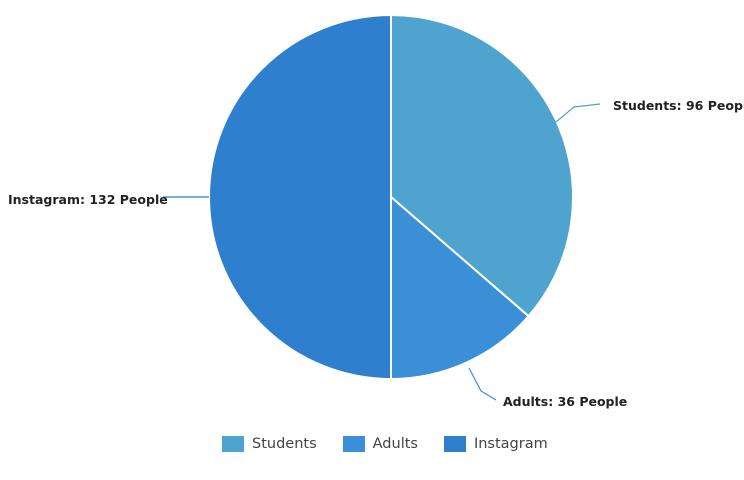  I want to click on leader-line-adults, so click(482, 384).